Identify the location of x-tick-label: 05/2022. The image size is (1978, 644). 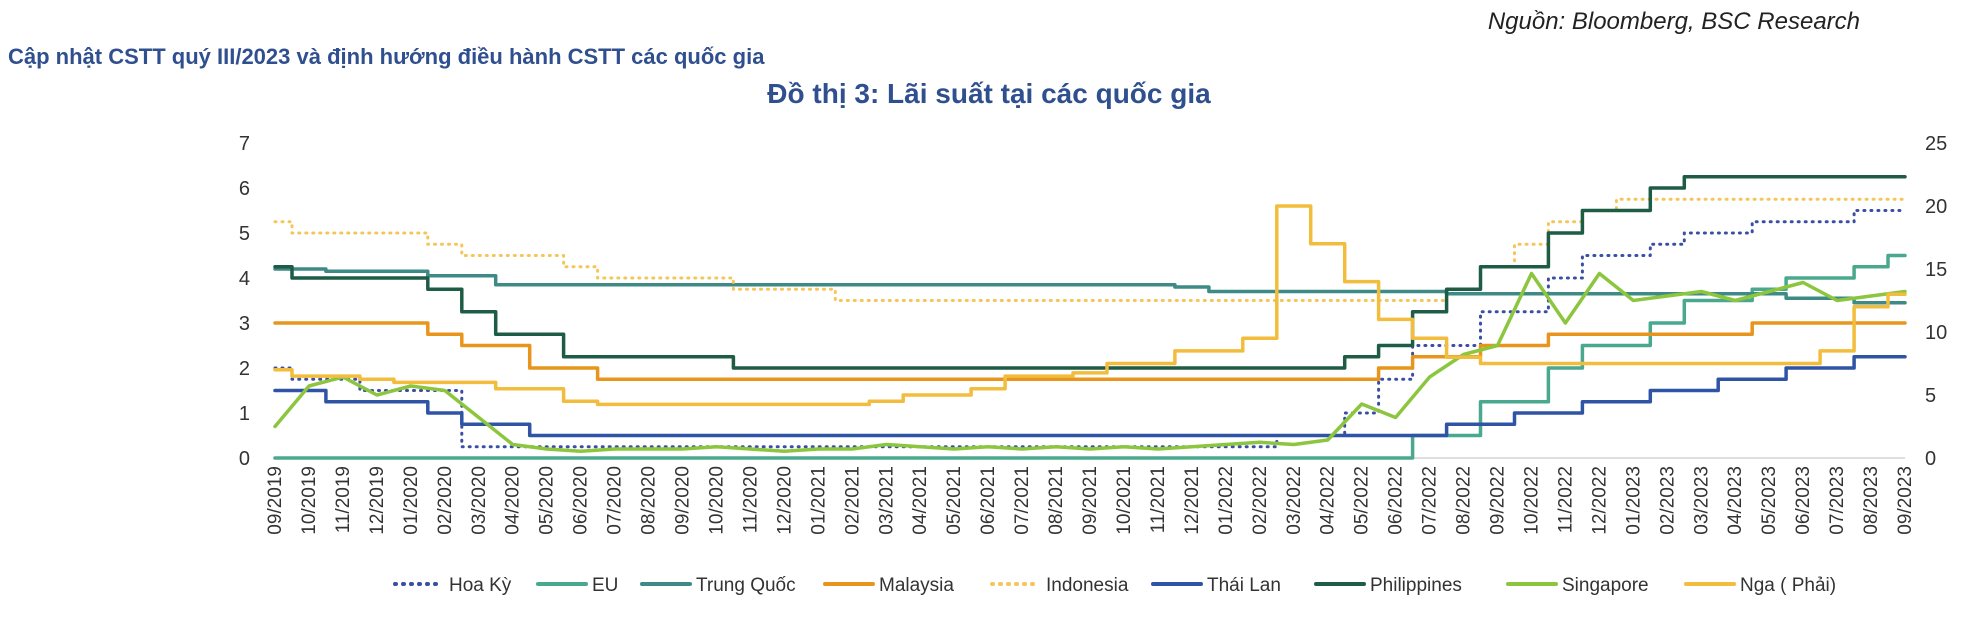
(1362, 500).